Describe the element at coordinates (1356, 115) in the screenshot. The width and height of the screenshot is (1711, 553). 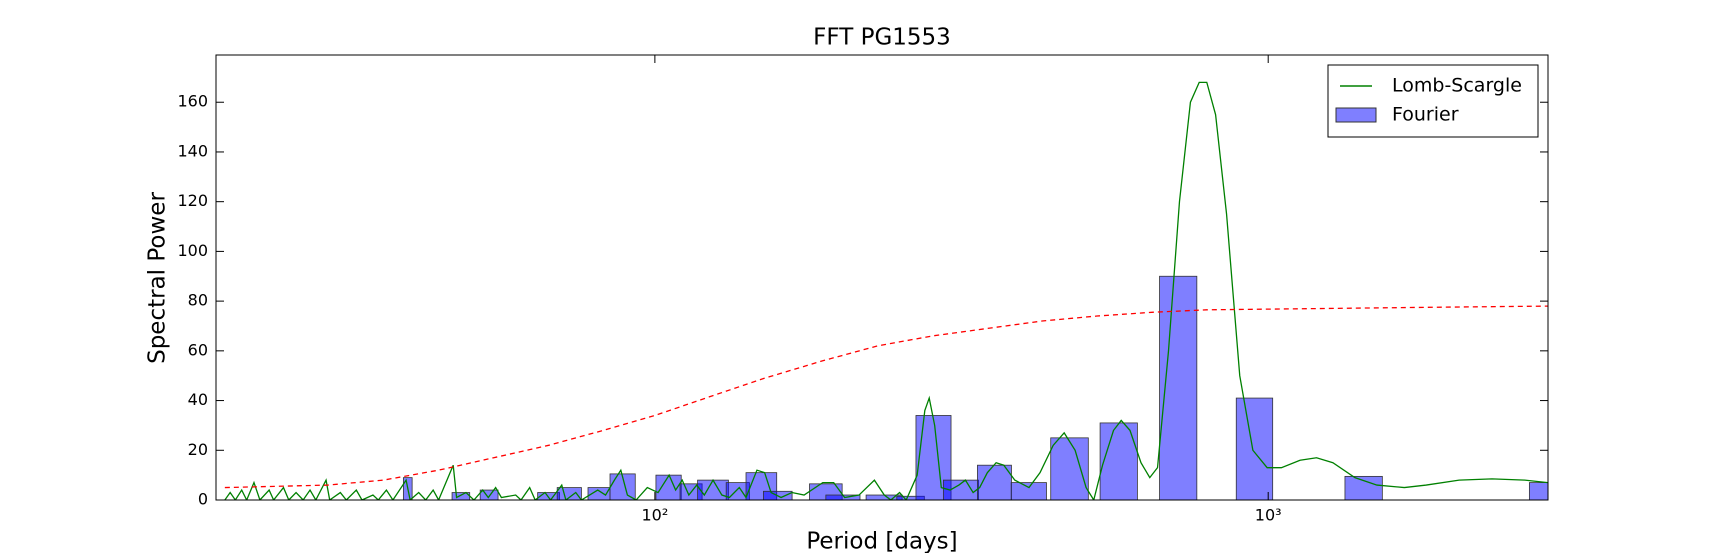
I see `legend-swatch` at that location.